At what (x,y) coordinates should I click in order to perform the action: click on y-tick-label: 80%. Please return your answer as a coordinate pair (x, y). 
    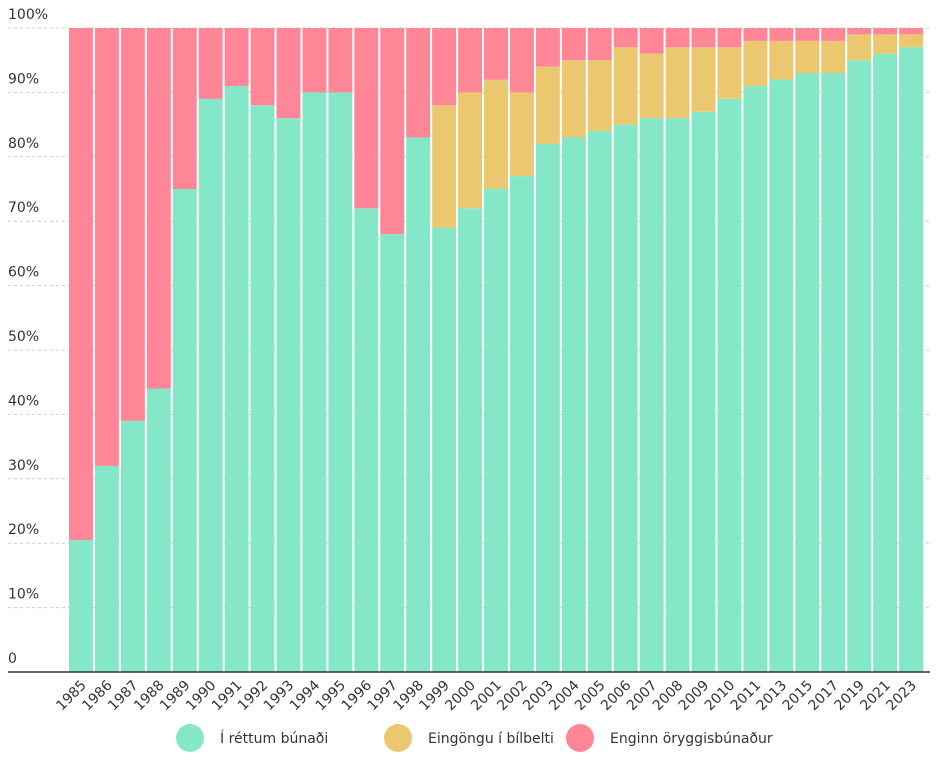
    Looking at the image, I should click on (23, 144).